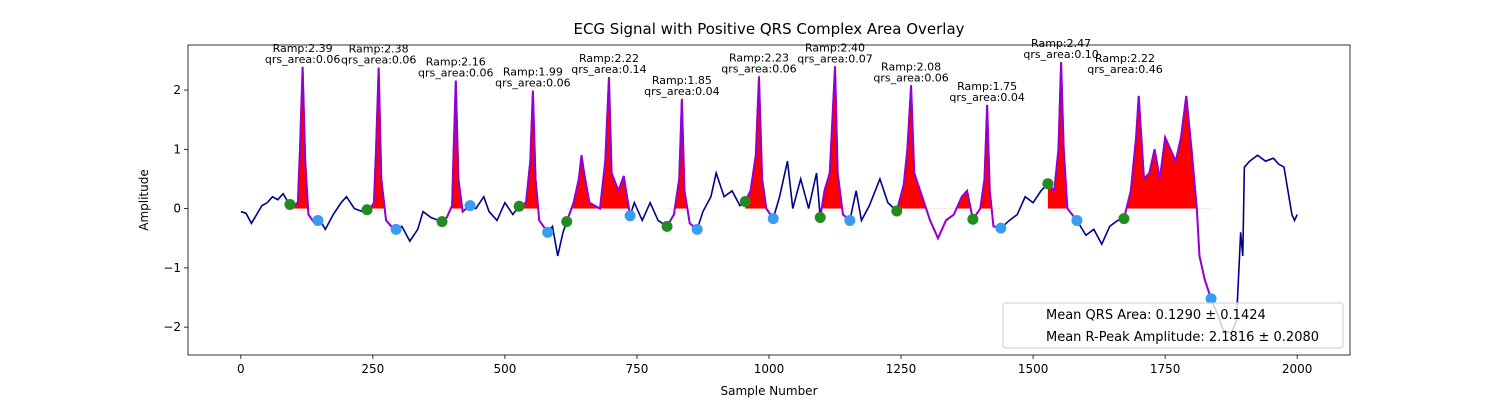  I want to click on x-tick-label: 500, so click(504, 369).